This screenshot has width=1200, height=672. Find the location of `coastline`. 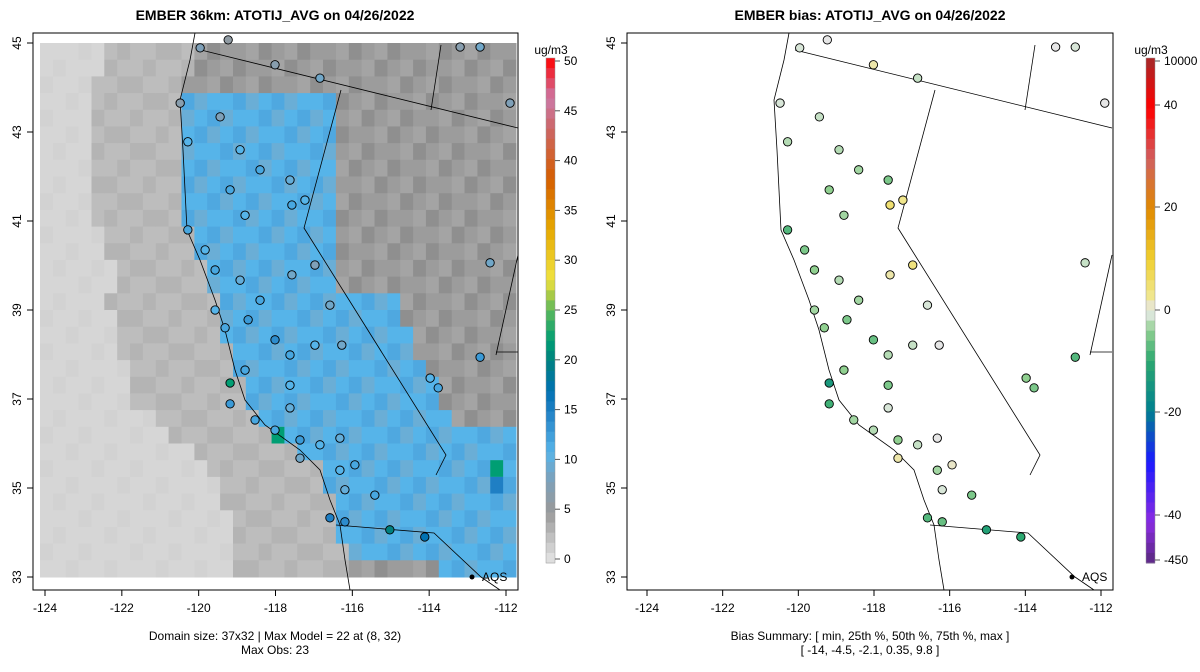

coastline is located at coordinates (859, 311).